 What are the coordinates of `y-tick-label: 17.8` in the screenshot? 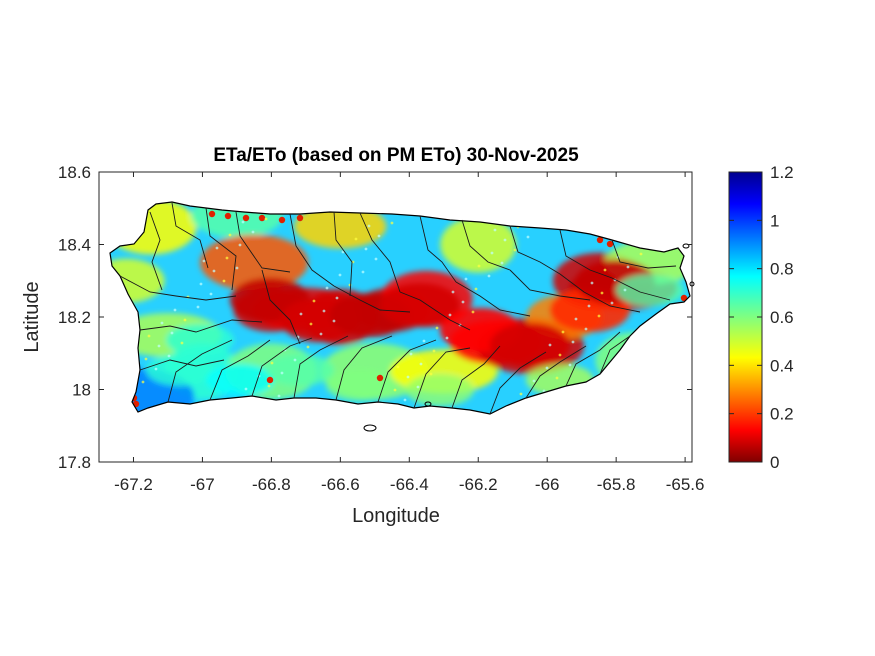 It's located at (74, 462).